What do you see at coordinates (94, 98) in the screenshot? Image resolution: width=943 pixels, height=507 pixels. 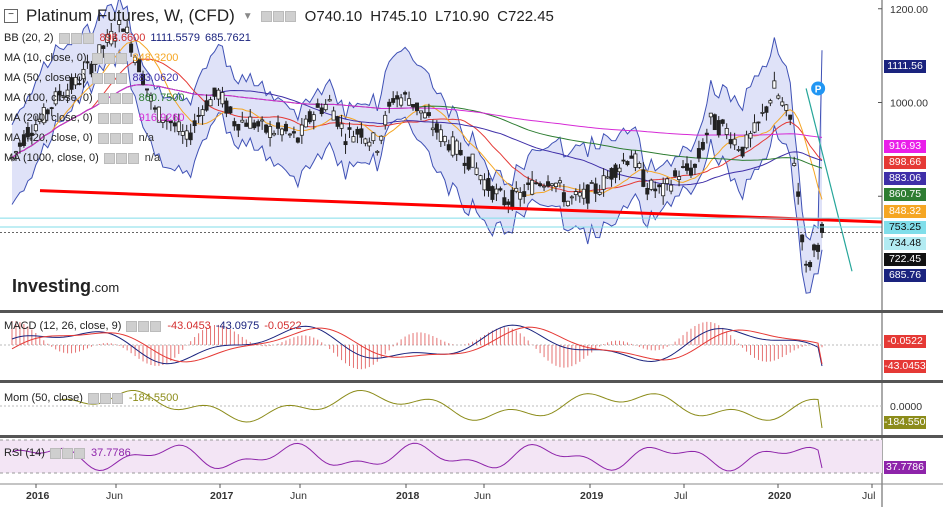 I see `indicator-row: MA (100, close, 0) 860.7500` at bounding box center [94, 98].